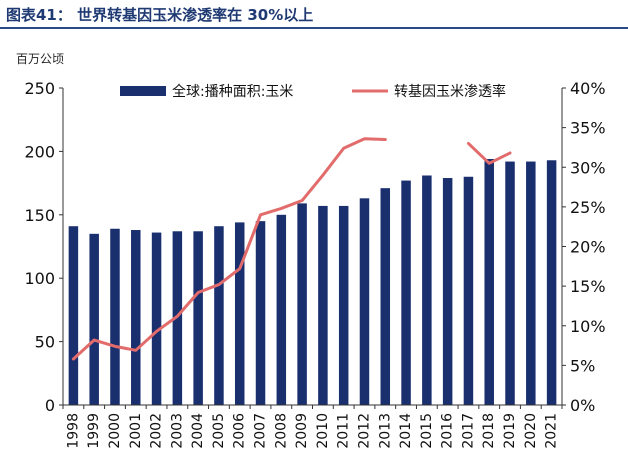 The width and height of the screenshot is (628, 463). What do you see at coordinates (385, 431) in the screenshot?
I see `x-tick-label: 2013` at bounding box center [385, 431].